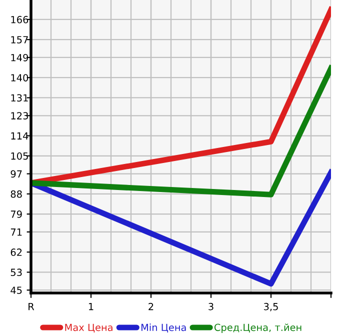  What do you see at coordinates (31, 306) in the screenshot?
I see `x-tick-label: R` at bounding box center [31, 306].